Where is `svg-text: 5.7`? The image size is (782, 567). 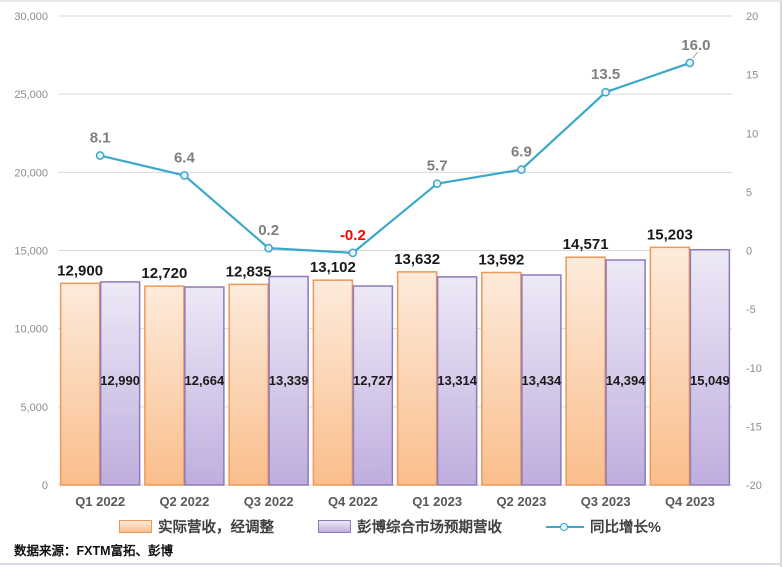 svg-text: 5.7 is located at coordinates (437, 166).